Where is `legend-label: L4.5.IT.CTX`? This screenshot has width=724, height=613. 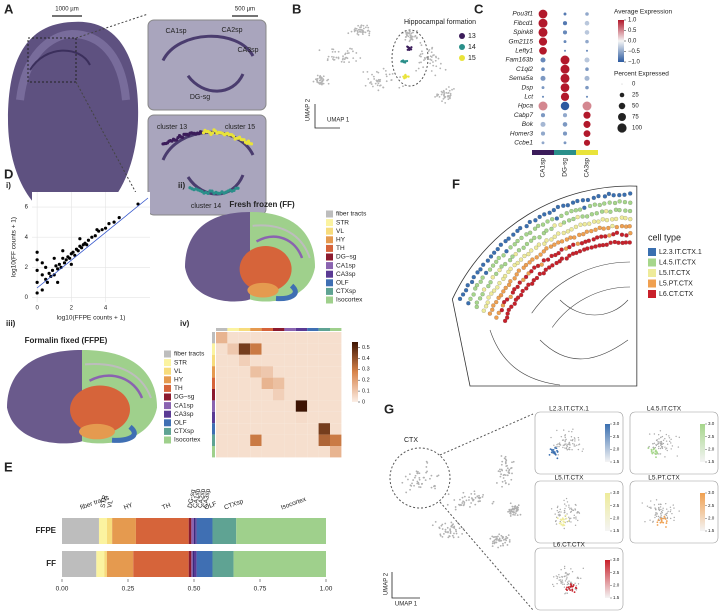 legend-label: L4.5.IT.CTX is located at coordinates (677, 262).